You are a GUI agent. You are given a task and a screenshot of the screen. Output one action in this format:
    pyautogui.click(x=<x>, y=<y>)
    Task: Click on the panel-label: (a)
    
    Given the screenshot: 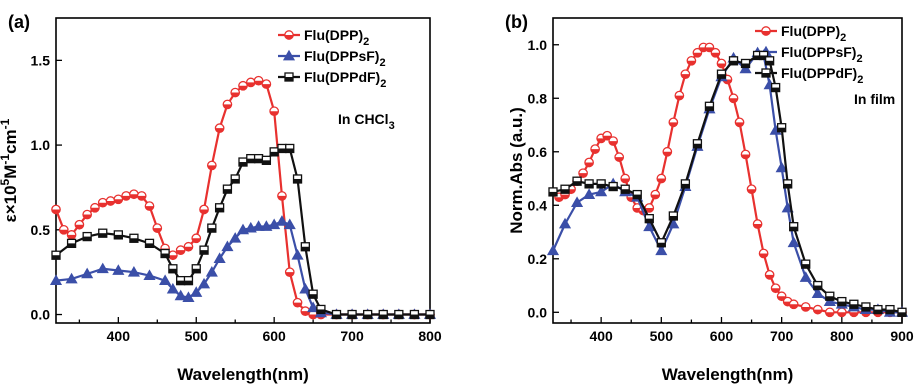 What is the action you would take?
    pyautogui.click(x=19, y=22)
    